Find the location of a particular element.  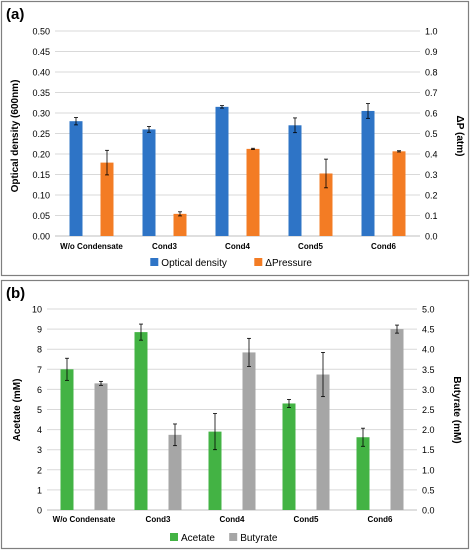

panel-a-left-tick-label: 0.30 is located at coordinates (41, 114).